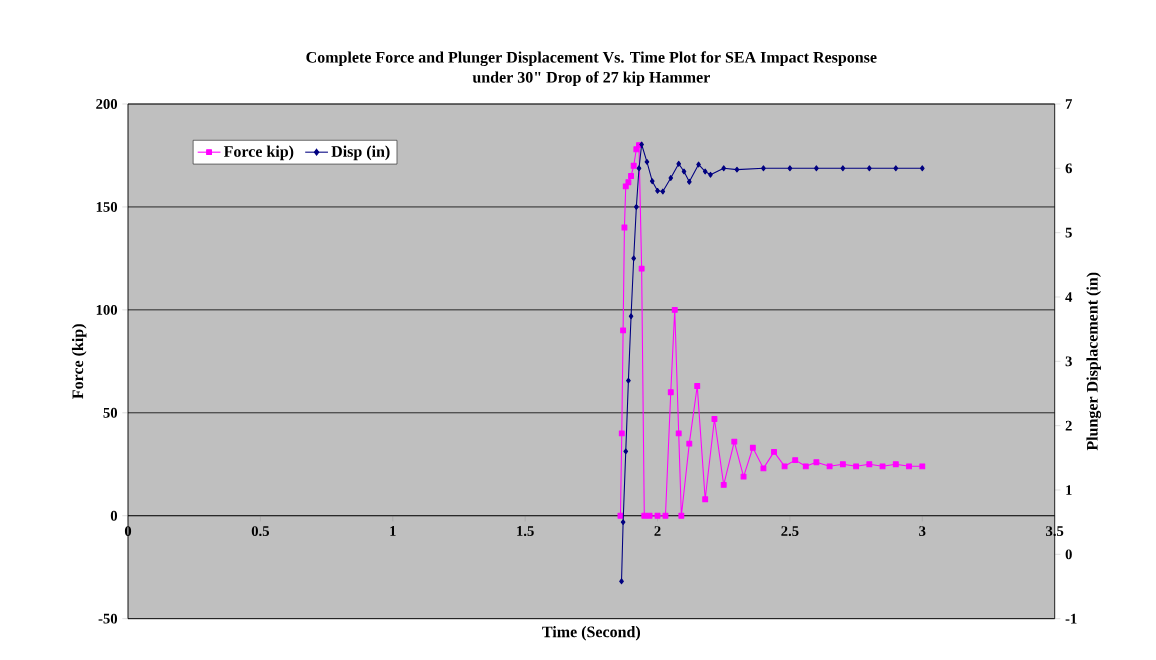 This screenshot has height=660, width=1156. What do you see at coordinates (657, 531) in the screenshot?
I see `x-tick-label: 2` at bounding box center [657, 531].